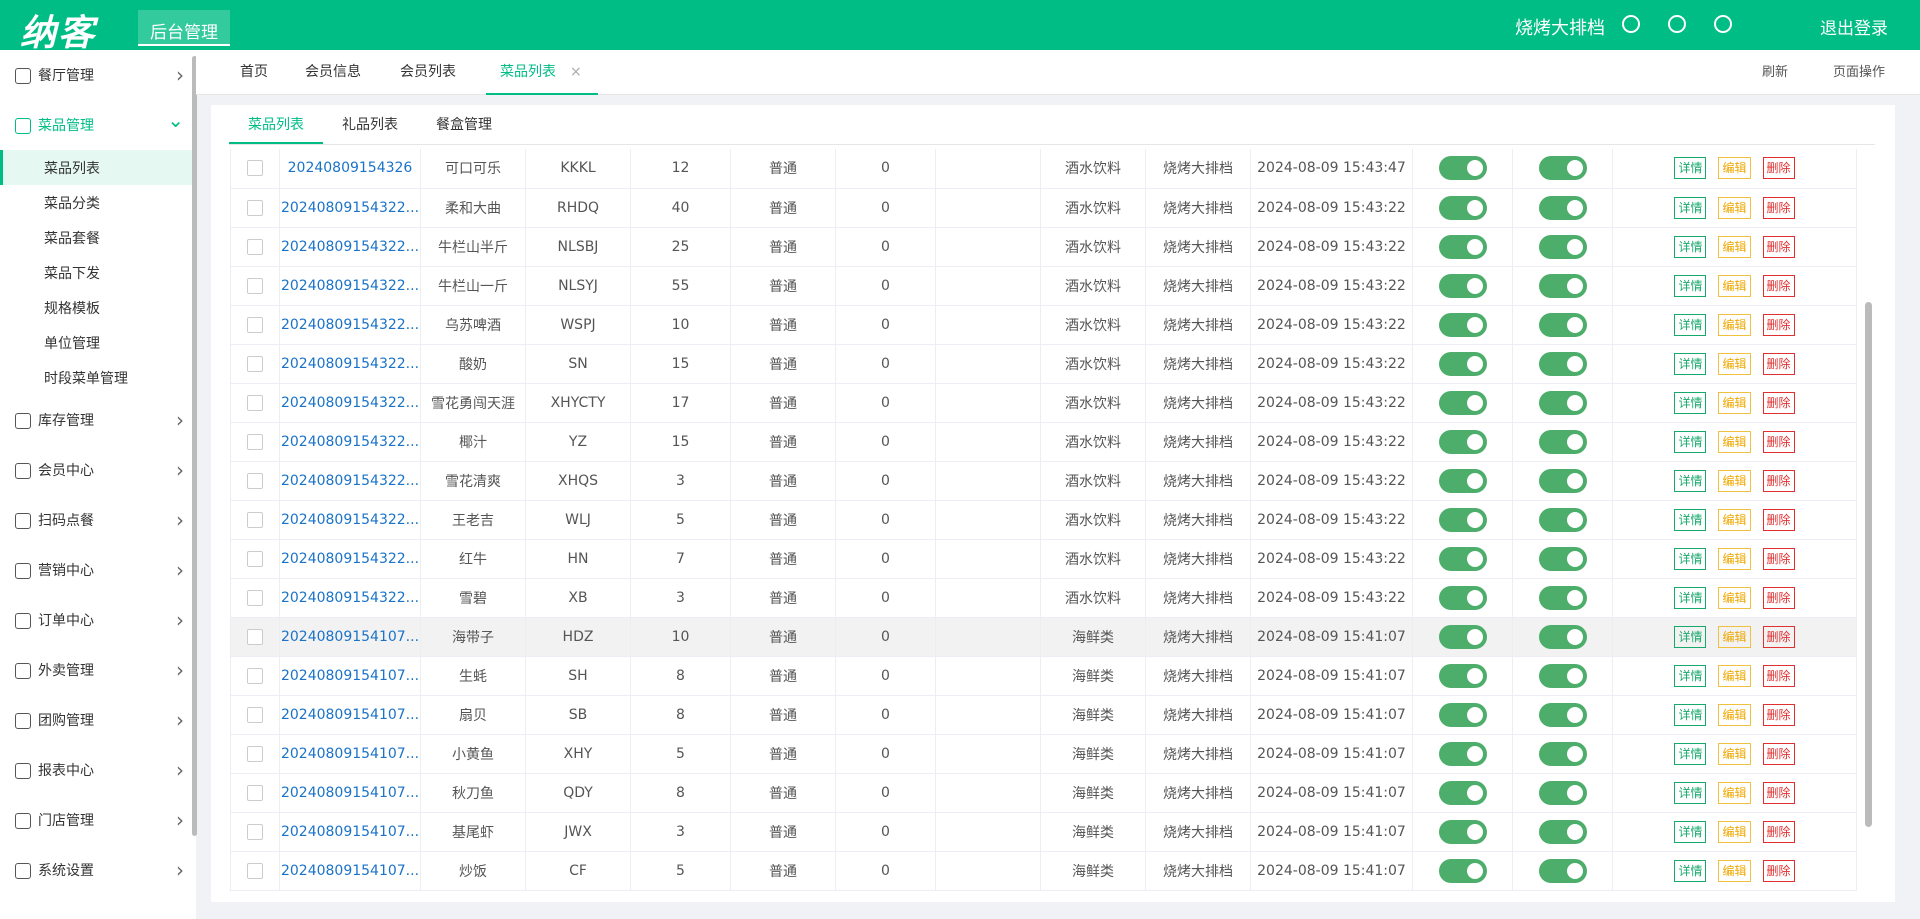 Image resolution: width=1920 pixels, height=919 pixels. Describe the element at coordinates (1854, 29) in the screenshot. I see `logout: 退出登录` at that location.